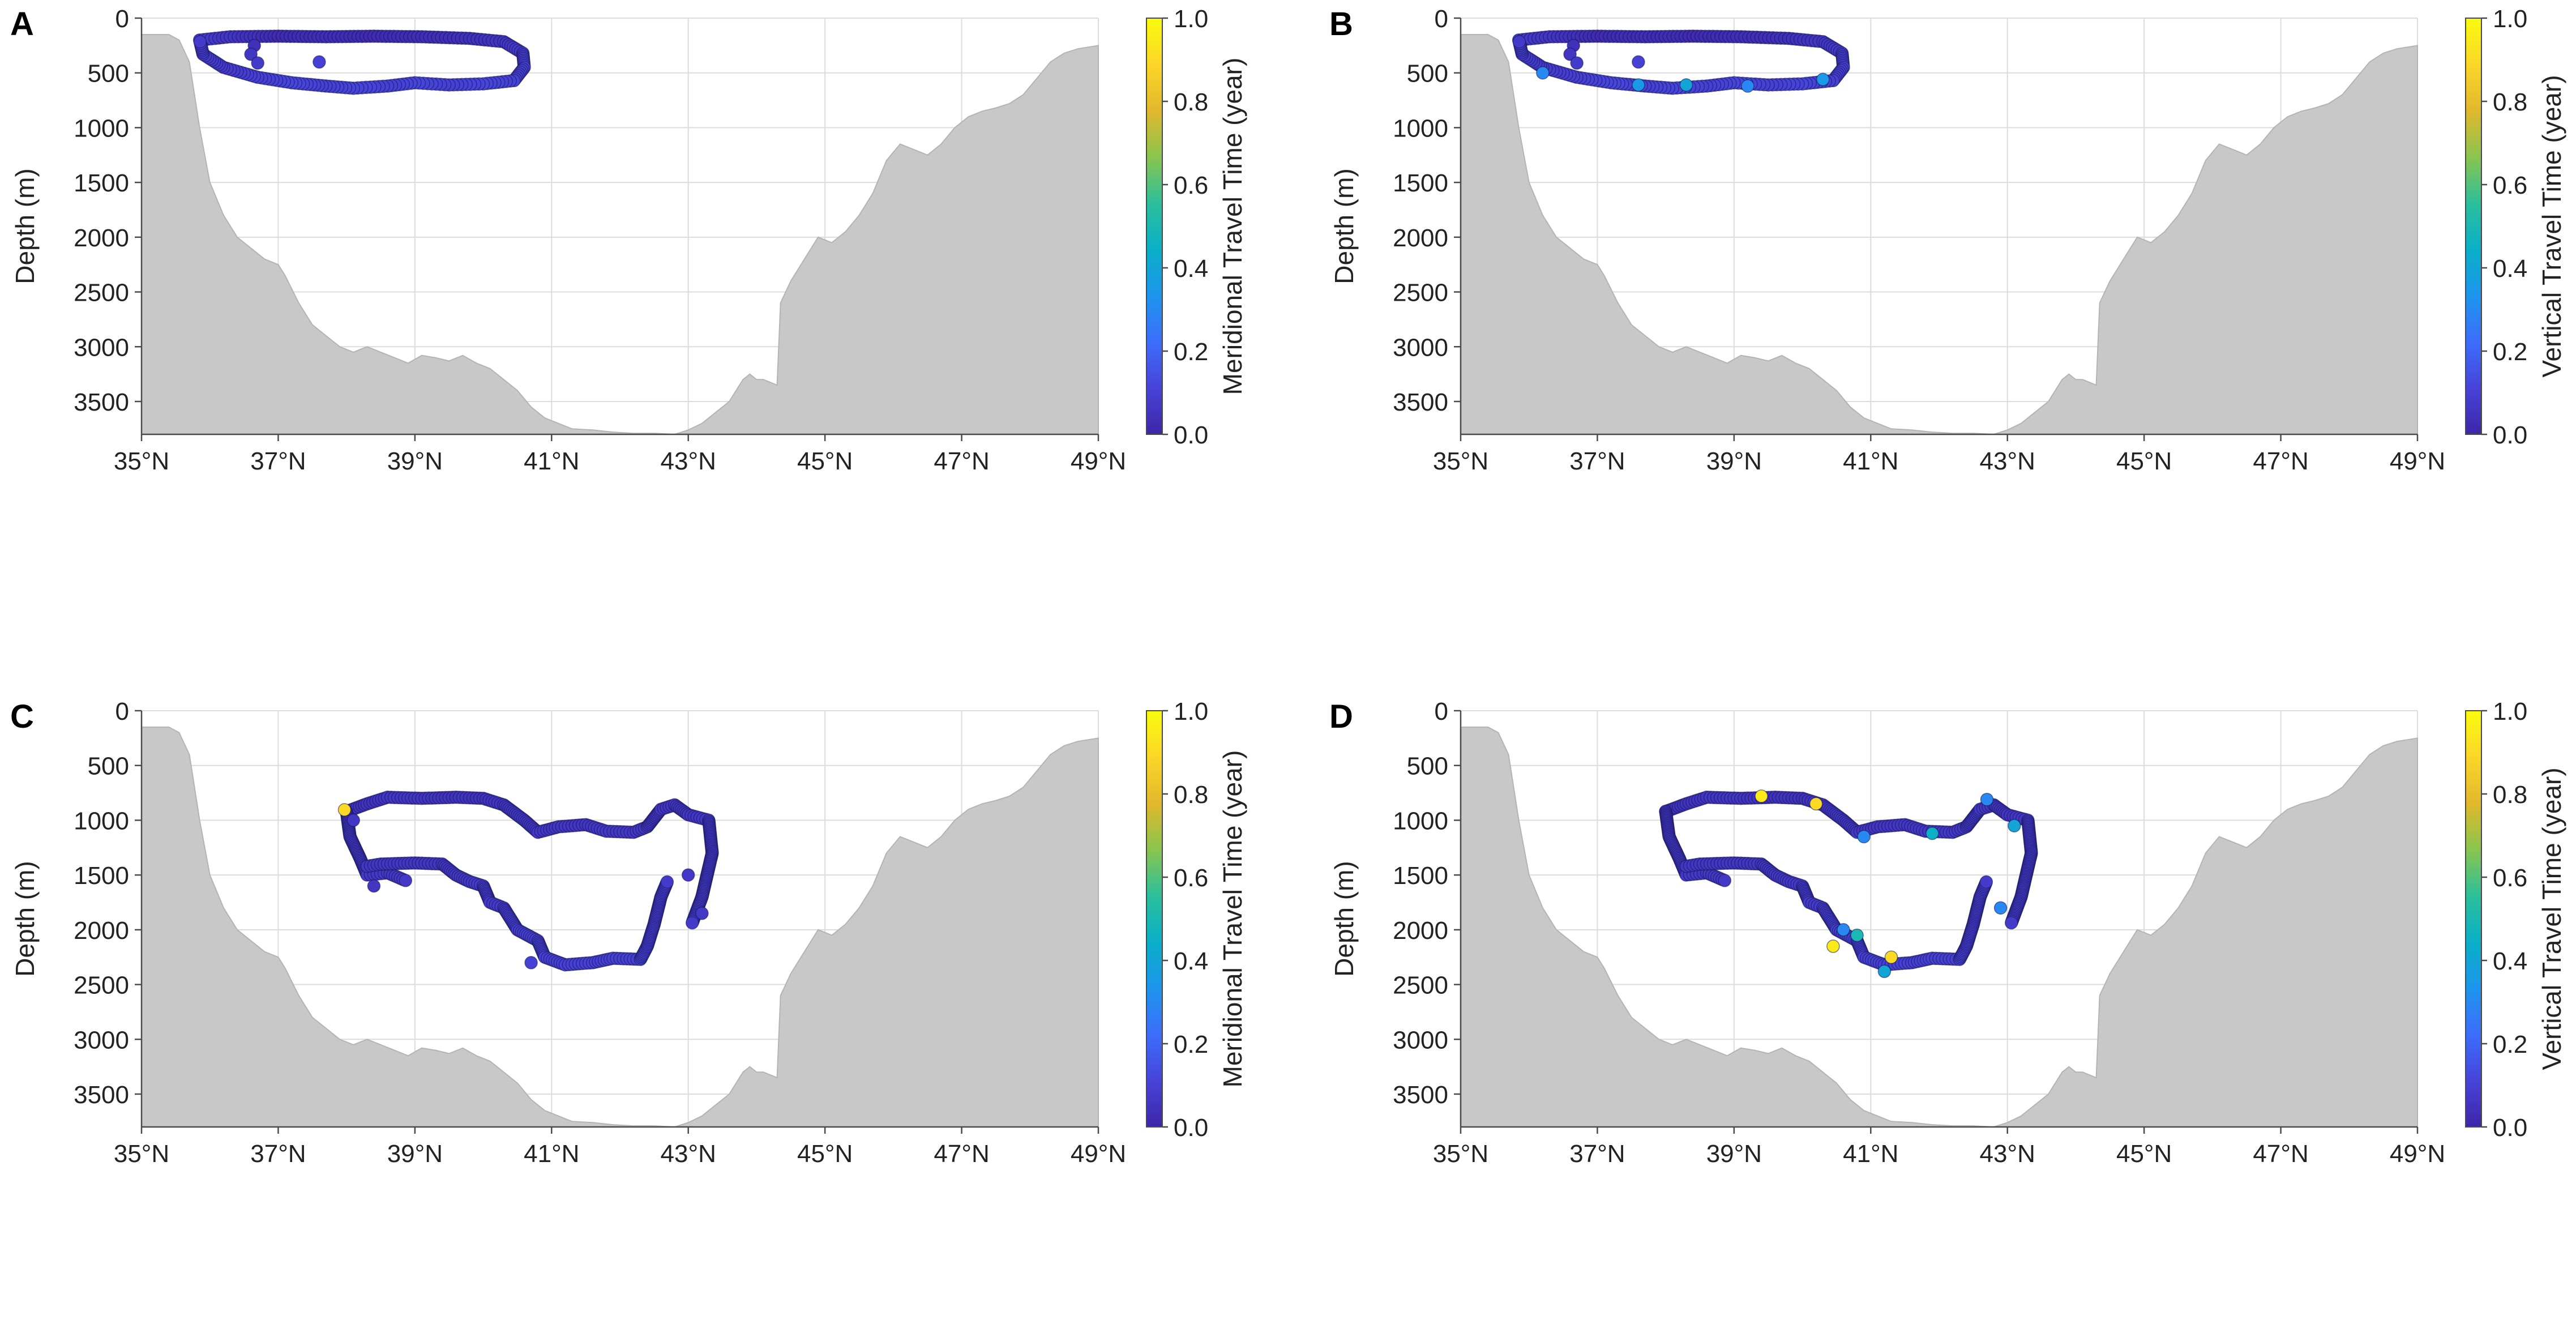 Image resolution: width=2576 pixels, height=1341 pixels. Describe the element at coordinates (22, 716) in the screenshot. I see `panel-label: C` at that location.